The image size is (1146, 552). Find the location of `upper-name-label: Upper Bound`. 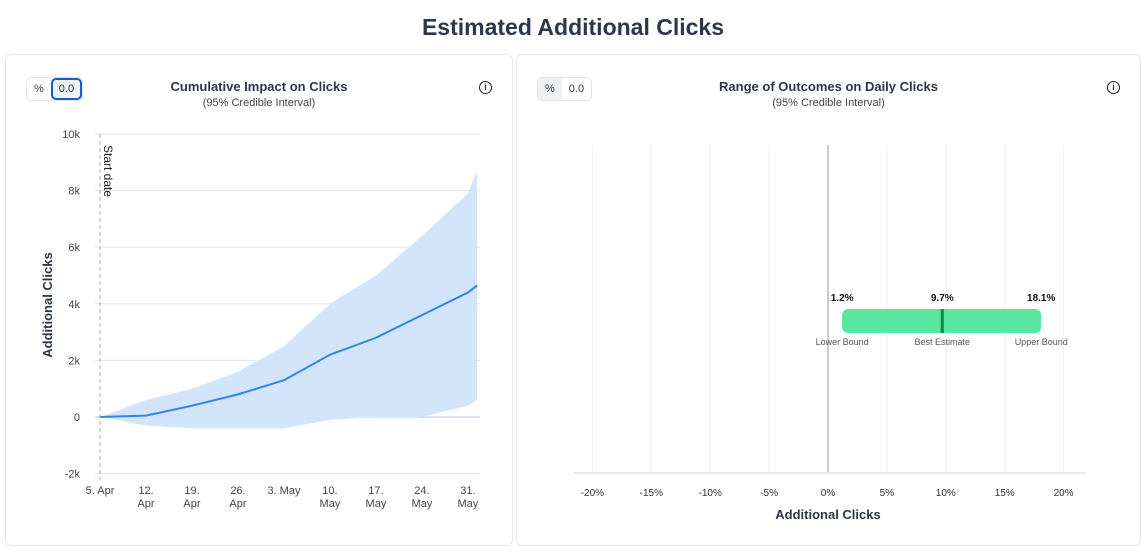

upper-name-label: Upper Bound is located at coordinates (1041, 342).